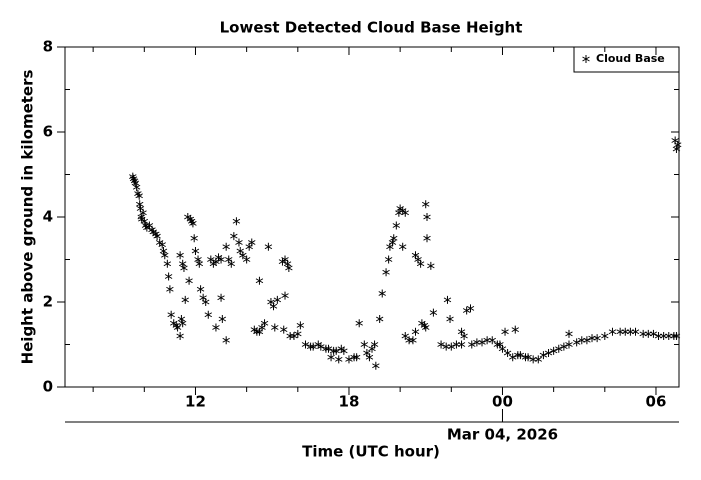 This screenshot has height=480, width=701. Describe the element at coordinates (630, 58) in the screenshot. I see `legend-label: Cloud Base` at that location.